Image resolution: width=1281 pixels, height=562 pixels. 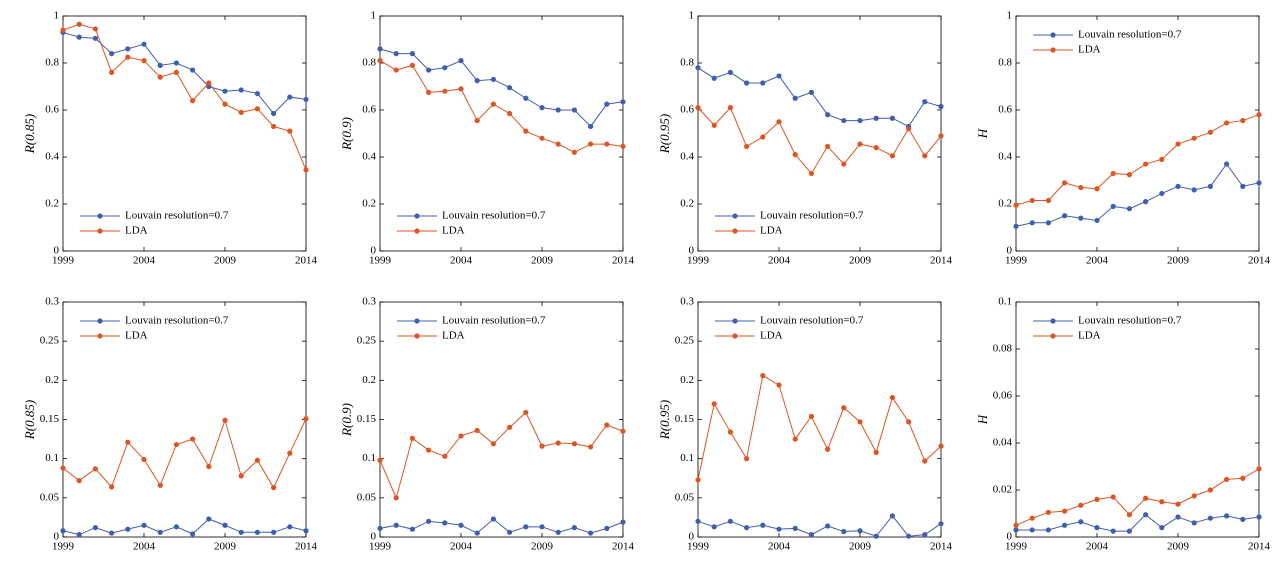 What do you see at coordinates (664, 134) in the screenshot?
I see `y-axis-label: R(0.95)` at bounding box center [664, 134].